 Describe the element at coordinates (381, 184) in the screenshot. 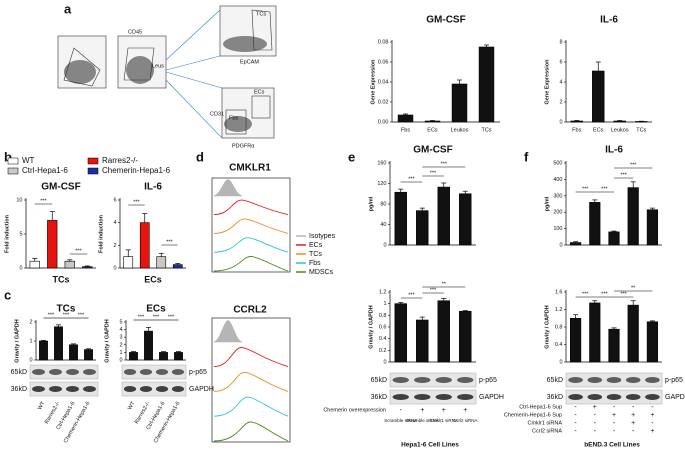

I see `y-tick-label: 120` at that location.